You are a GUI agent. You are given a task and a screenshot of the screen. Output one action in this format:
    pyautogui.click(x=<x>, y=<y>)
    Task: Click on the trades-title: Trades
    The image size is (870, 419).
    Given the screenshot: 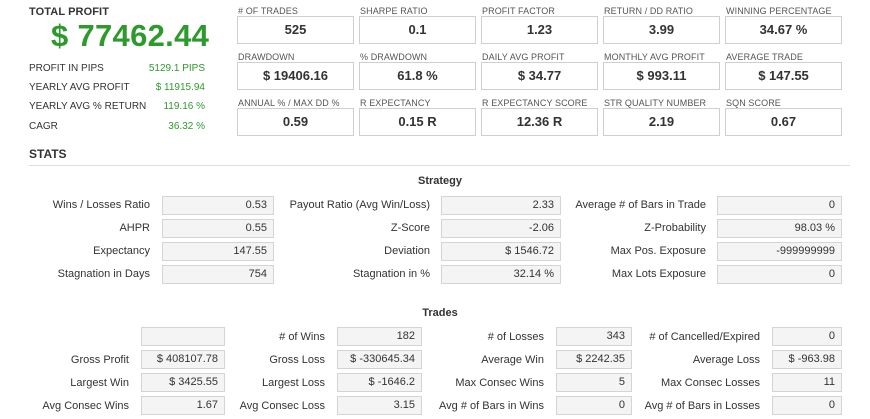 What is the action you would take?
    pyautogui.click(x=440, y=313)
    